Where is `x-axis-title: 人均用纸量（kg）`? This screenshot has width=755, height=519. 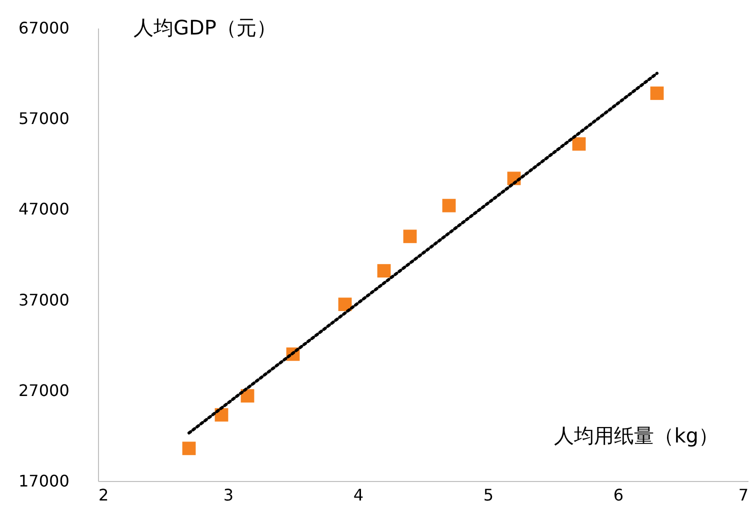 x-axis-title: 人均用纸量（kg） is located at coordinates (636, 436).